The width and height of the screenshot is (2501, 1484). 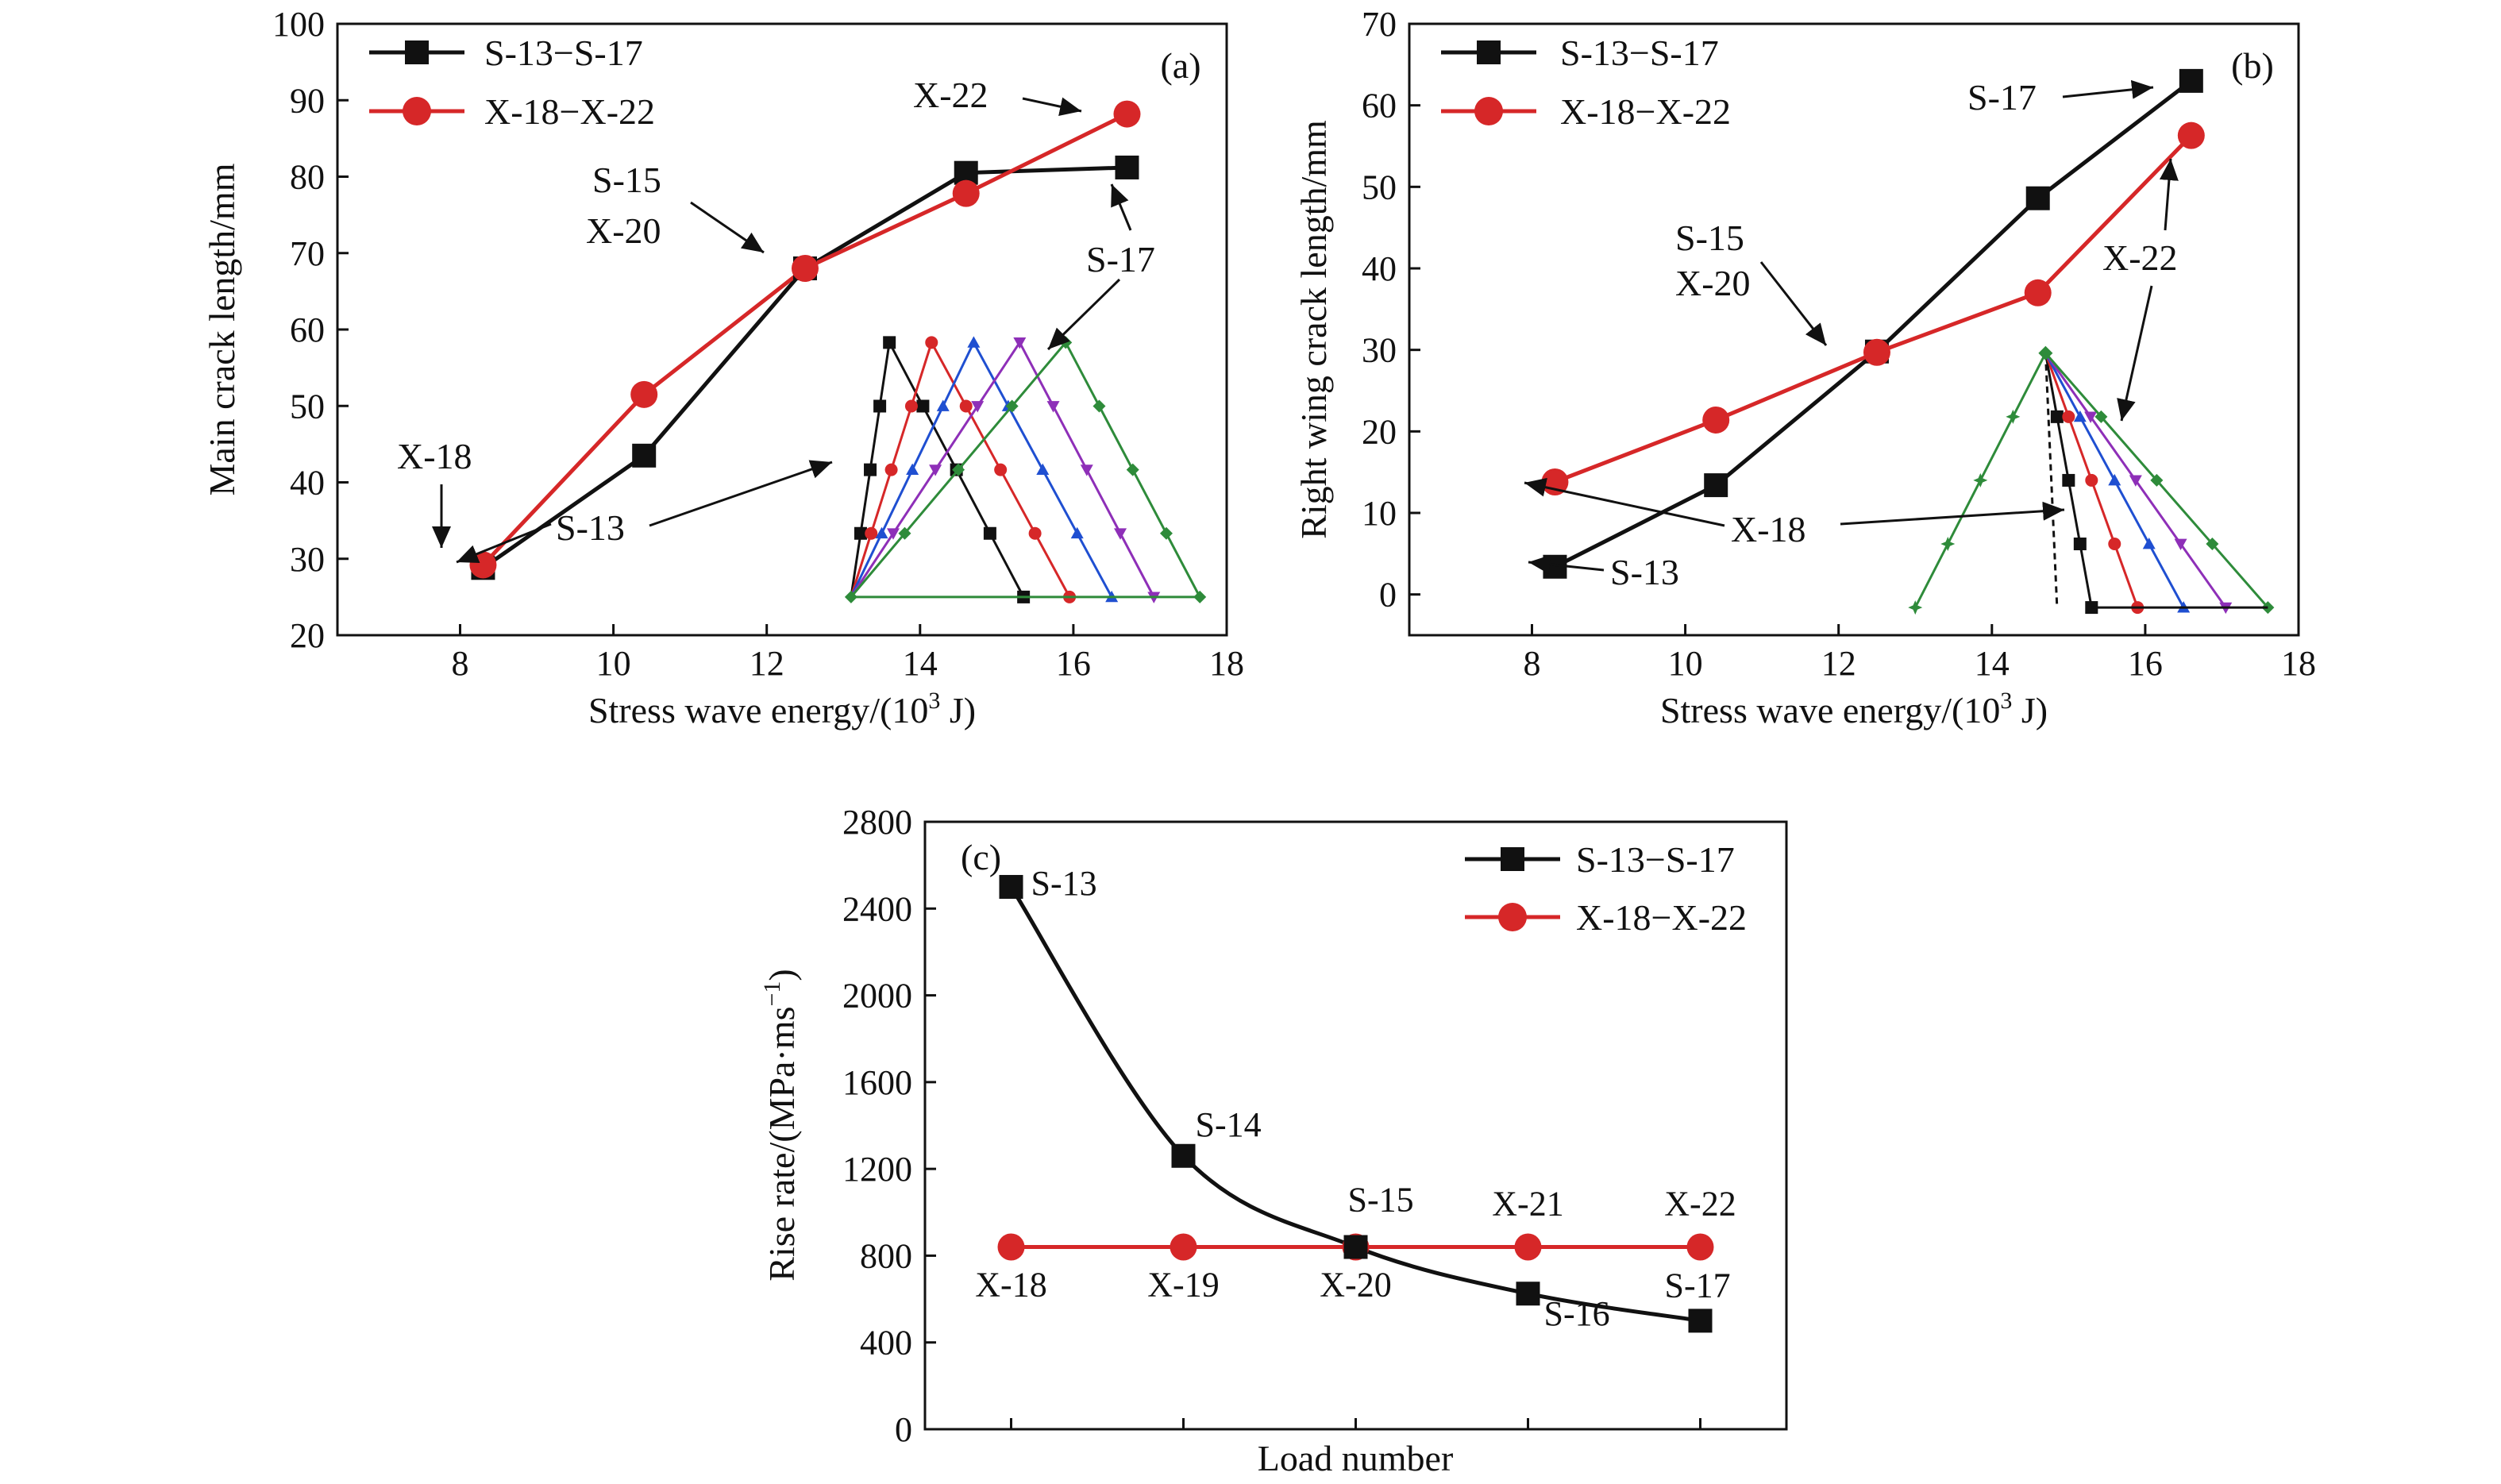 I want to click on panel-b-xlabel: Stress wave energy/(103 J), so click(x=1854, y=709).